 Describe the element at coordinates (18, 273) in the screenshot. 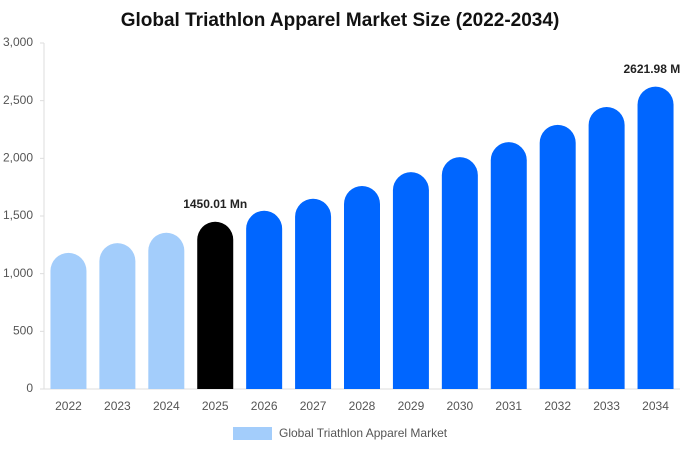

I see `y-tick-label: 1,000` at that location.